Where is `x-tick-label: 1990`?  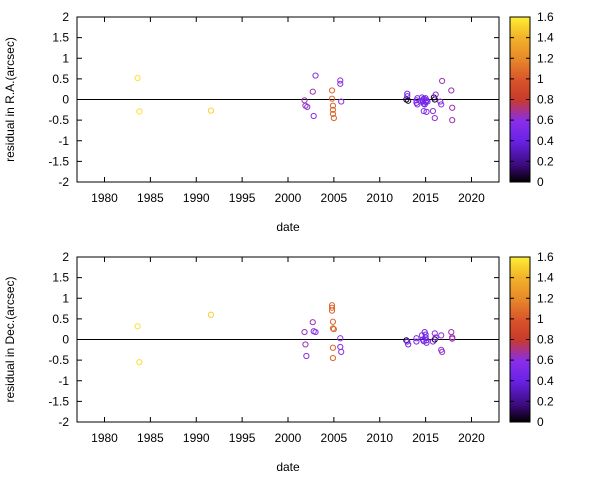
x-tick-label: 1990 is located at coordinates (196, 198).